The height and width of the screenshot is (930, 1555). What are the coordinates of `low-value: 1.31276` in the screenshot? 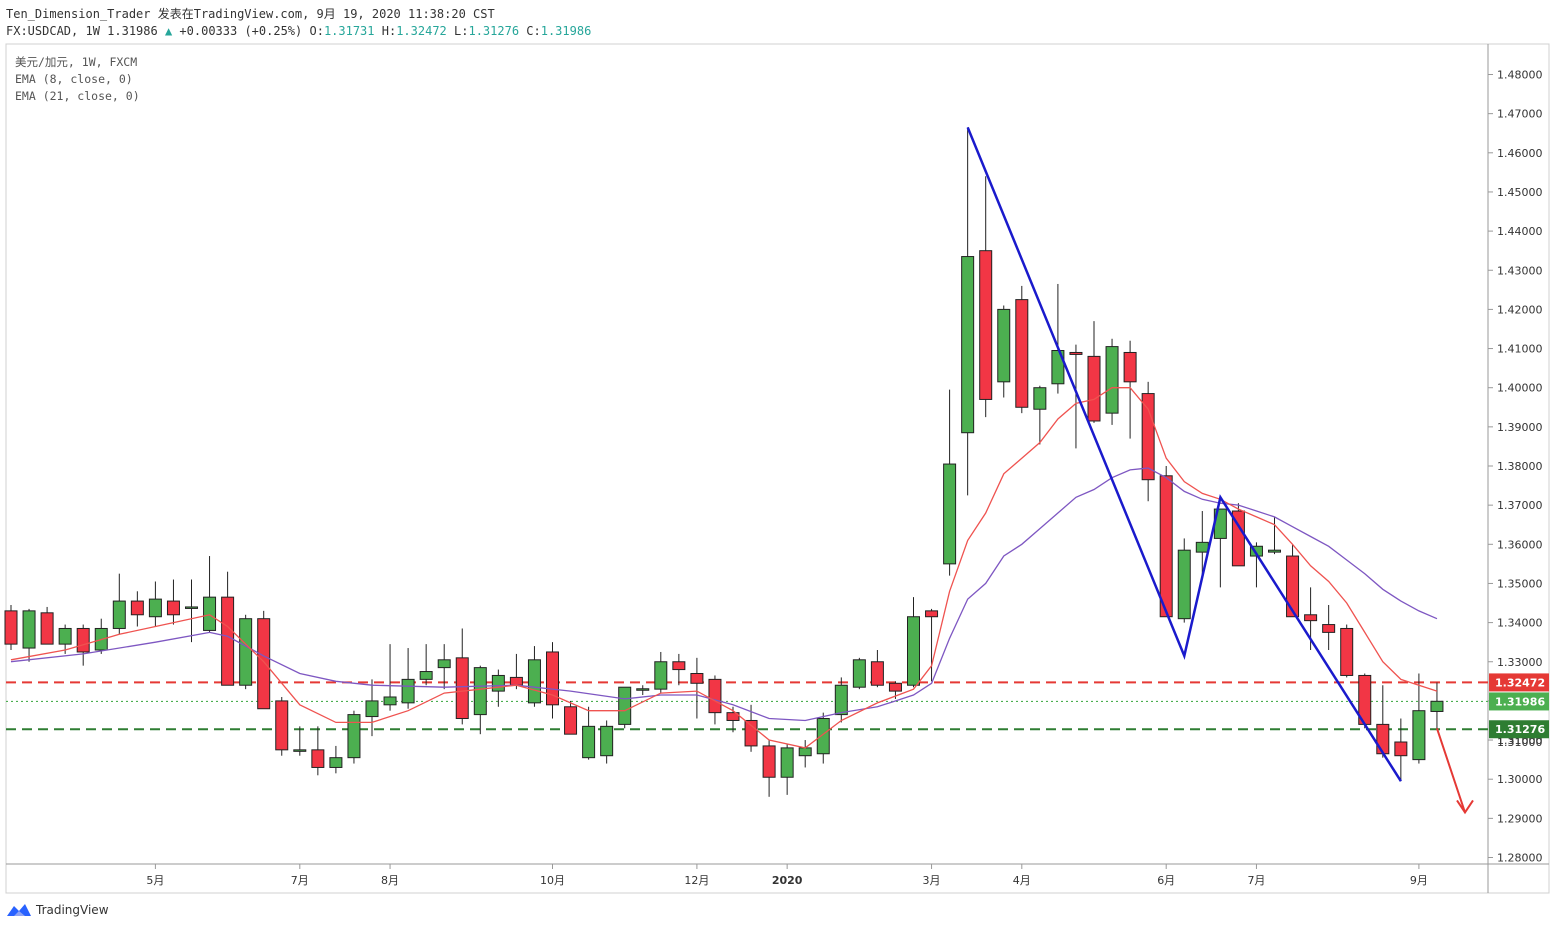 It's located at (494, 31).